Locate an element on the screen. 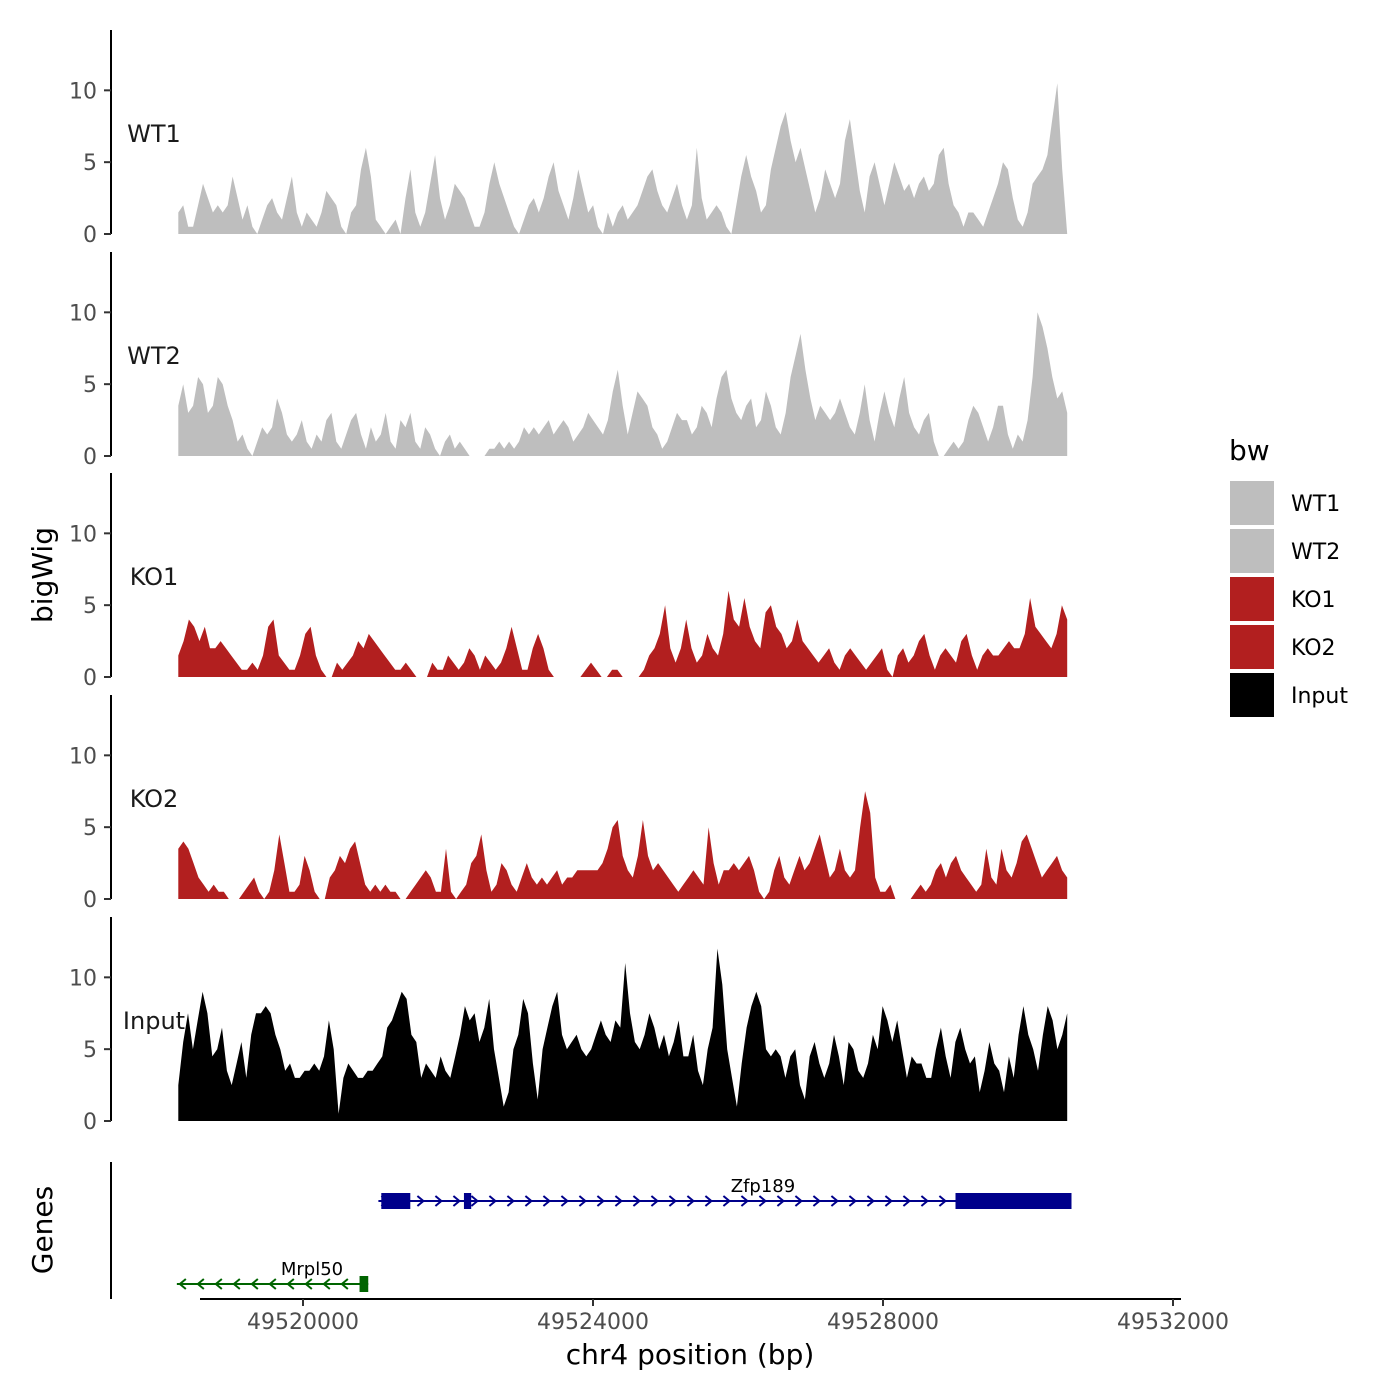  y-axis-title: bigWig is located at coordinates (42, 575).